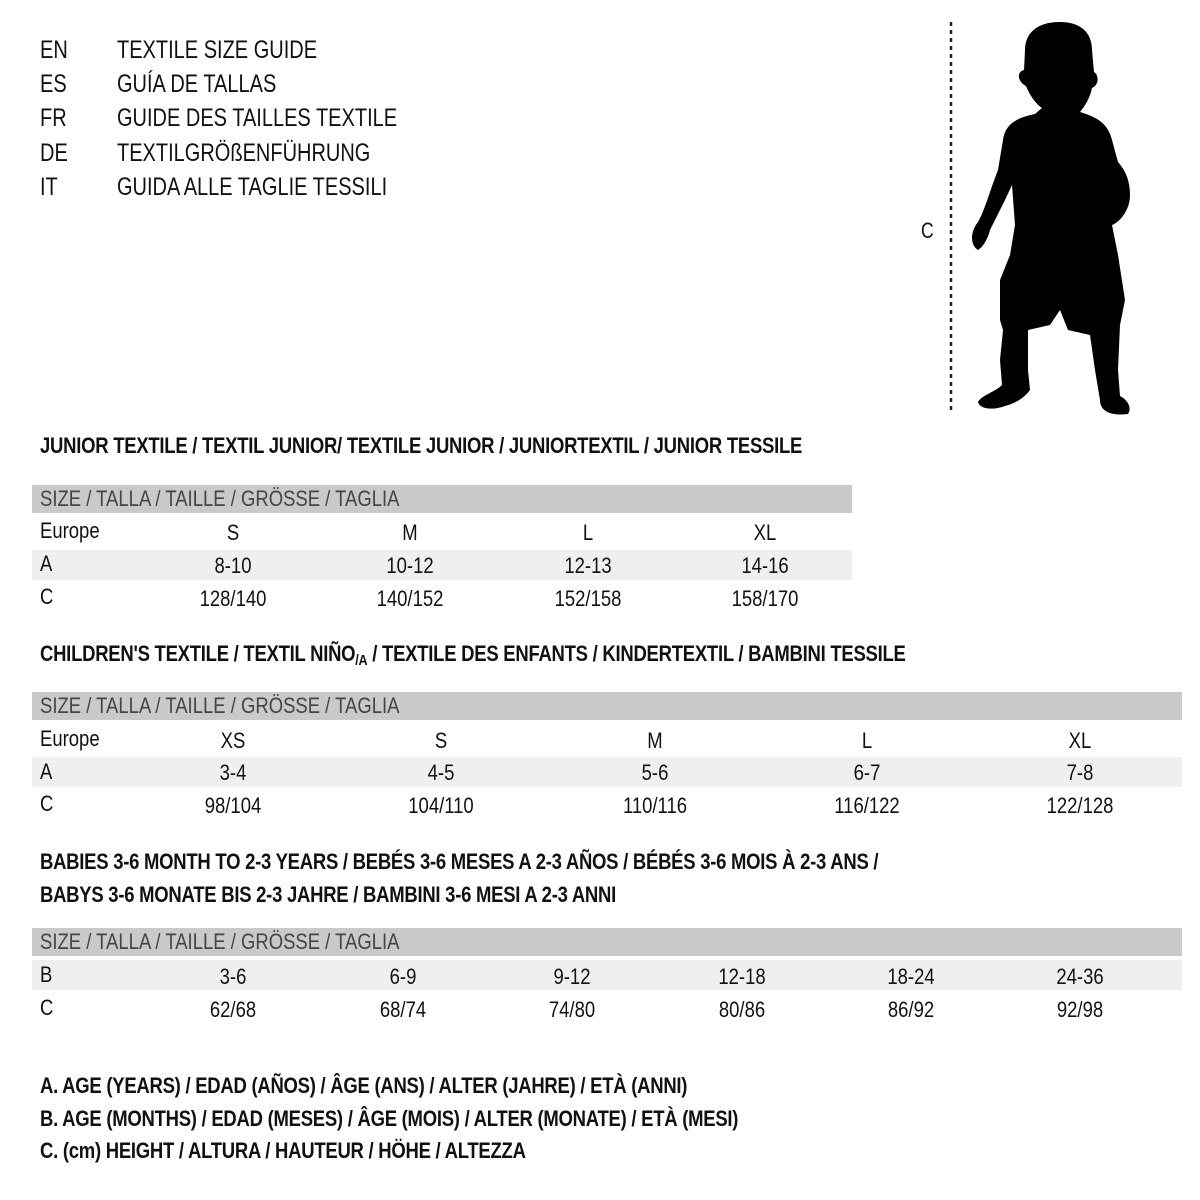  Describe the element at coordinates (233, 772) in the screenshot. I see `table-cell: 3-4` at that location.